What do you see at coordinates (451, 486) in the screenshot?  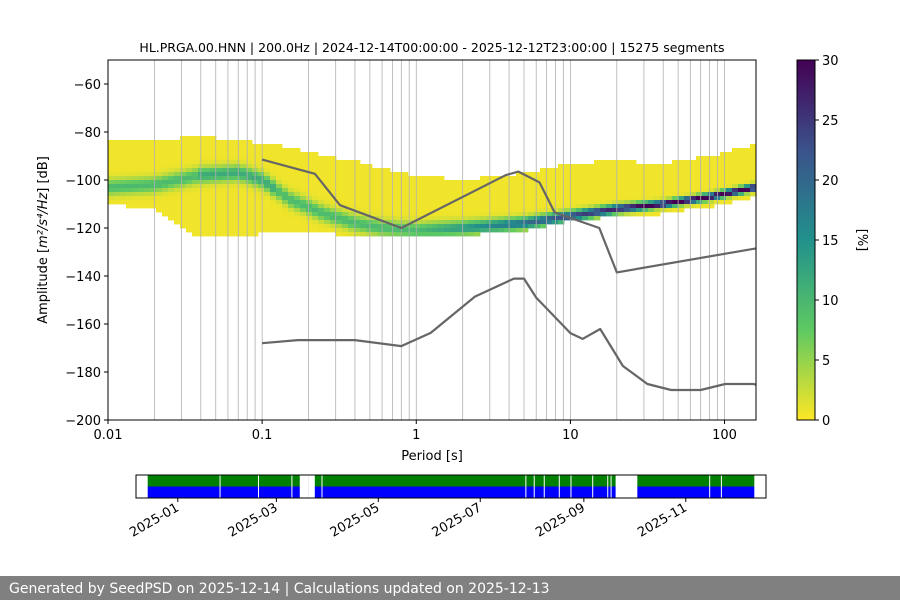 I see `timeline-frame` at bounding box center [451, 486].